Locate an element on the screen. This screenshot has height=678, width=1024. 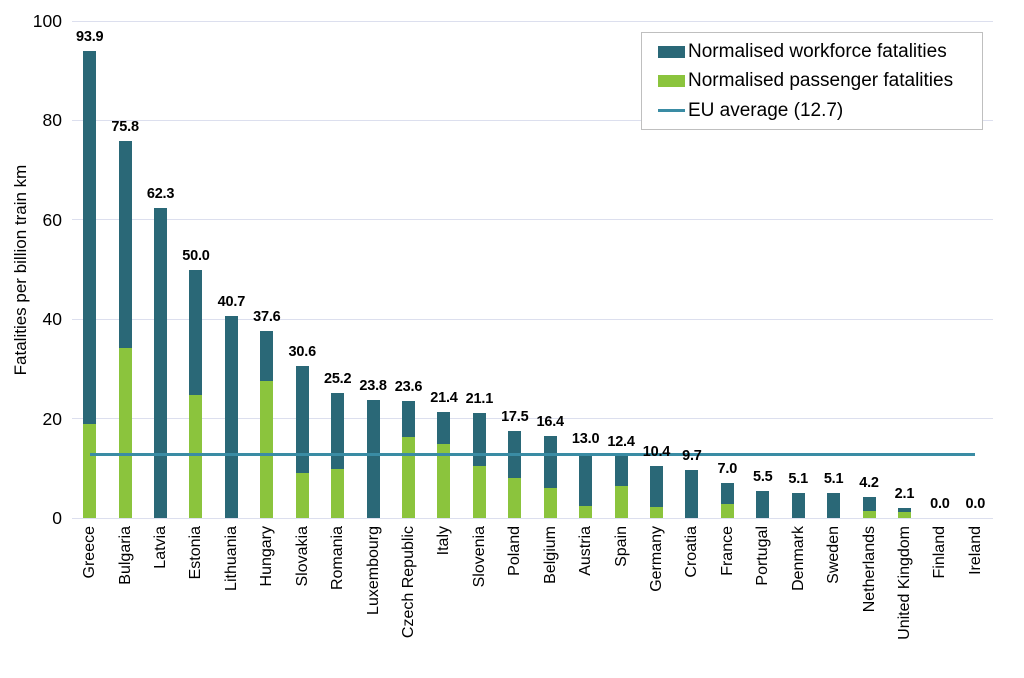
value-label-netherlands: 4.2 is located at coordinates (869, 483).